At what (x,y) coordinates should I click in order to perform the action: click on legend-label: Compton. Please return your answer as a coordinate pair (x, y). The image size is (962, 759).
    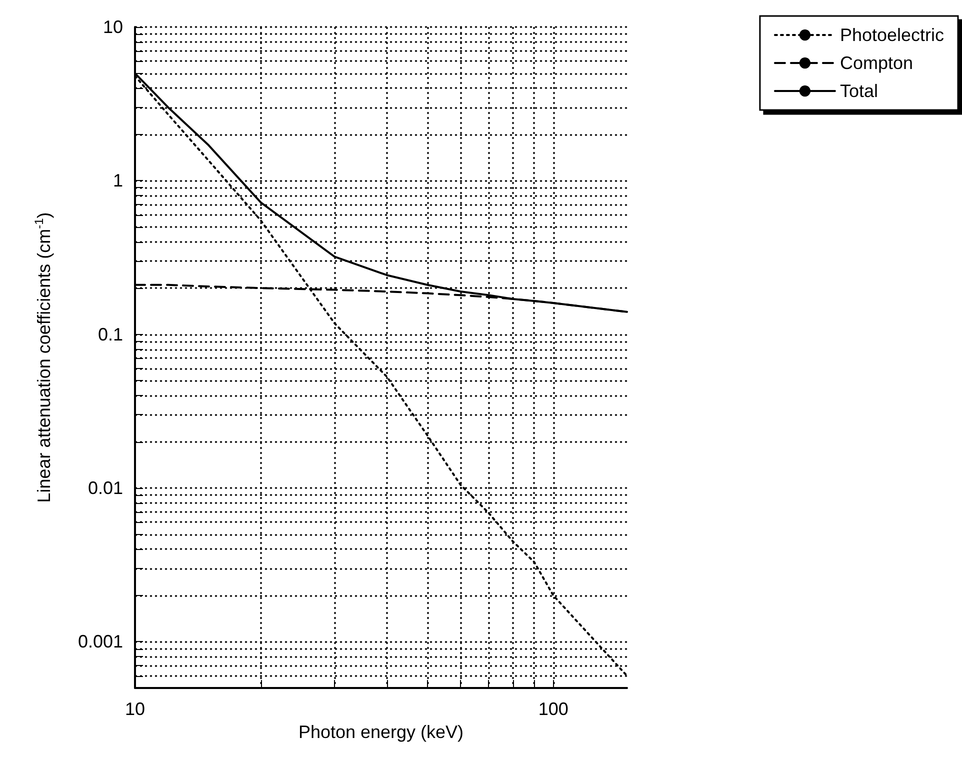
    Looking at the image, I should click on (876, 63).